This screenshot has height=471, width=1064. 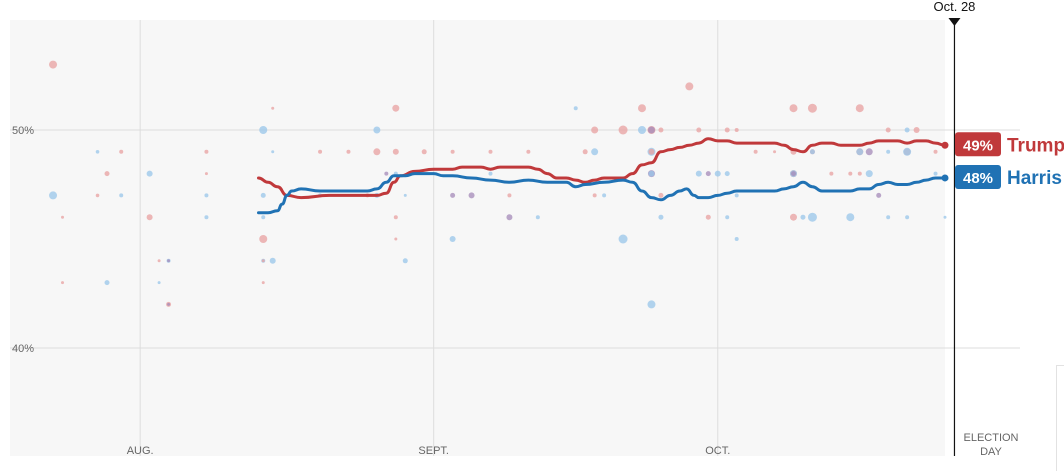 I want to click on harris-trend-line, so click(x=602, y=193).